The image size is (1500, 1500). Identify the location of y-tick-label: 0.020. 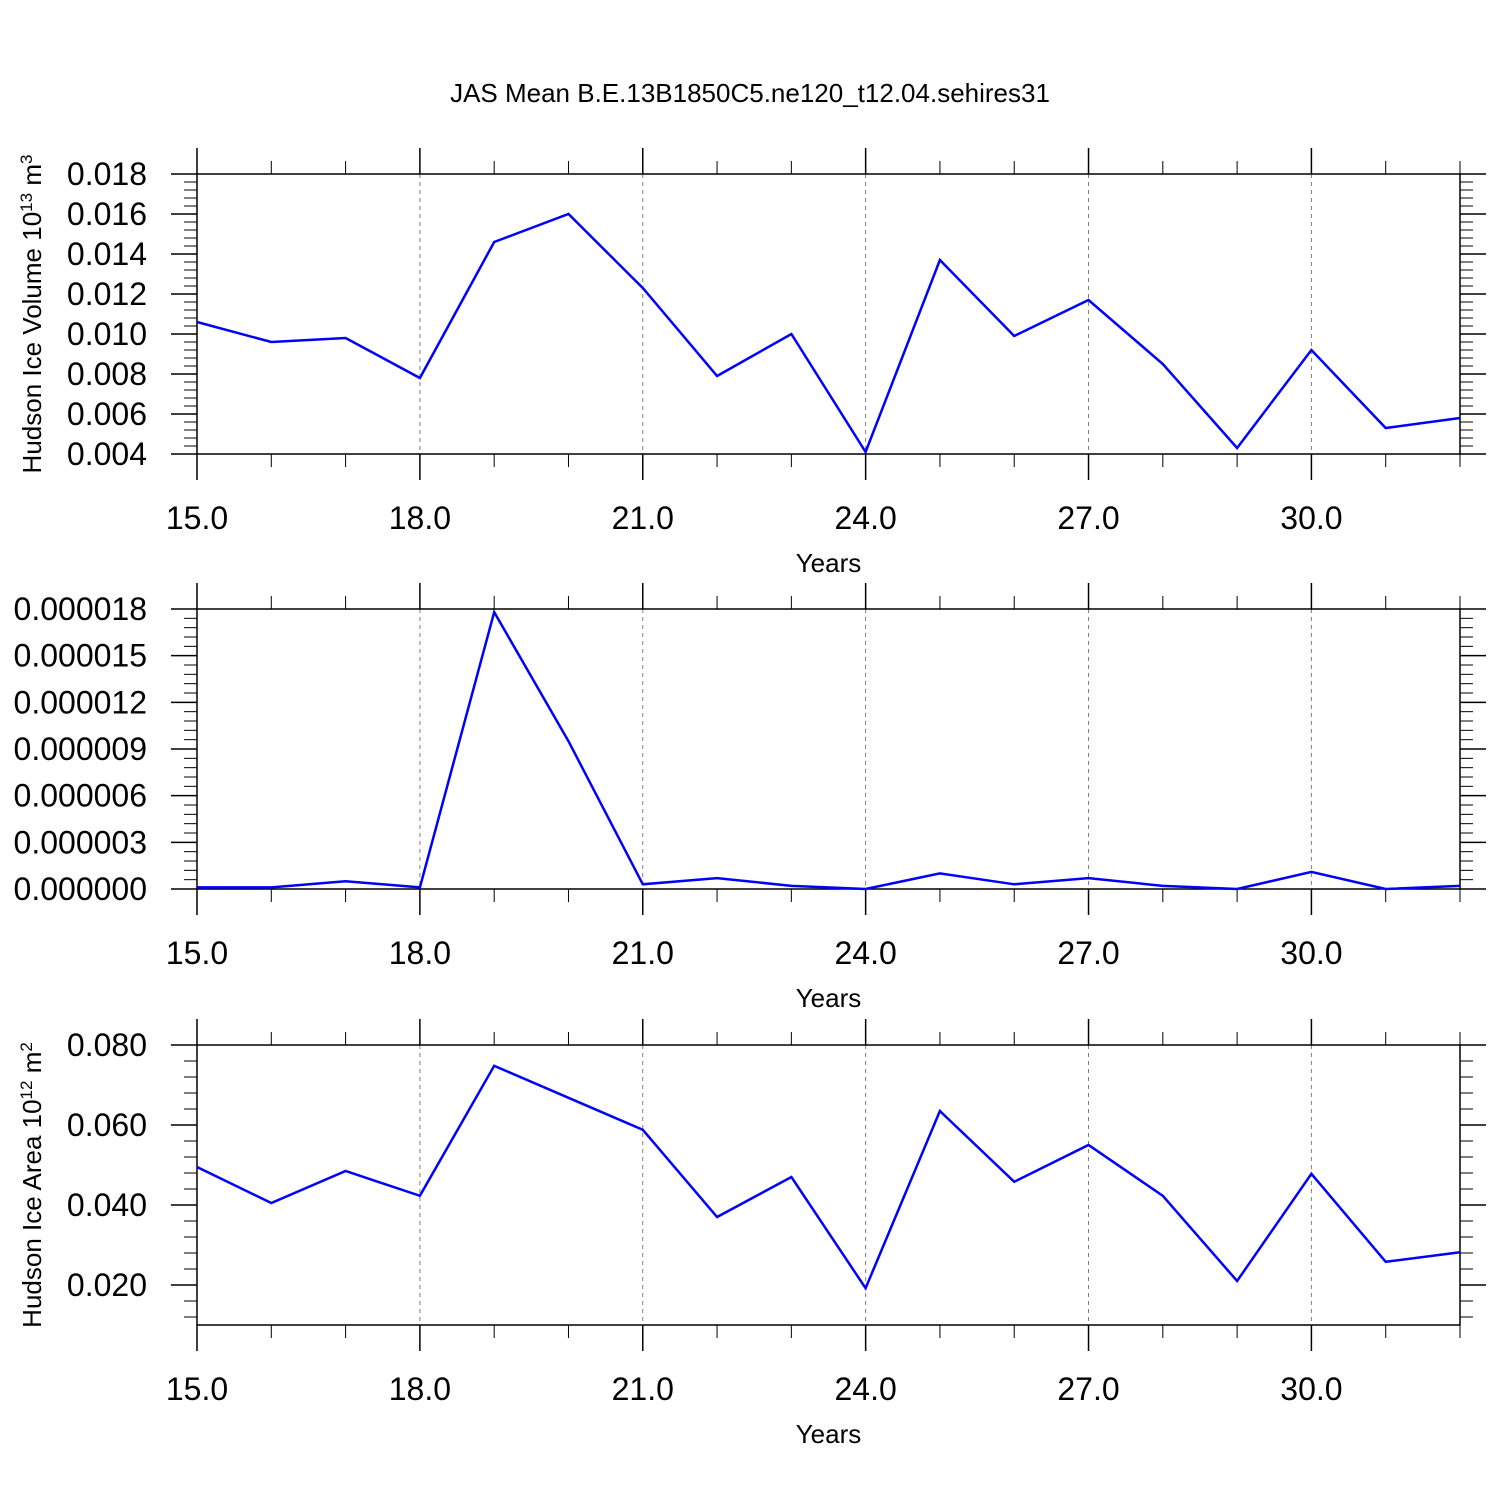
(107, 1285).